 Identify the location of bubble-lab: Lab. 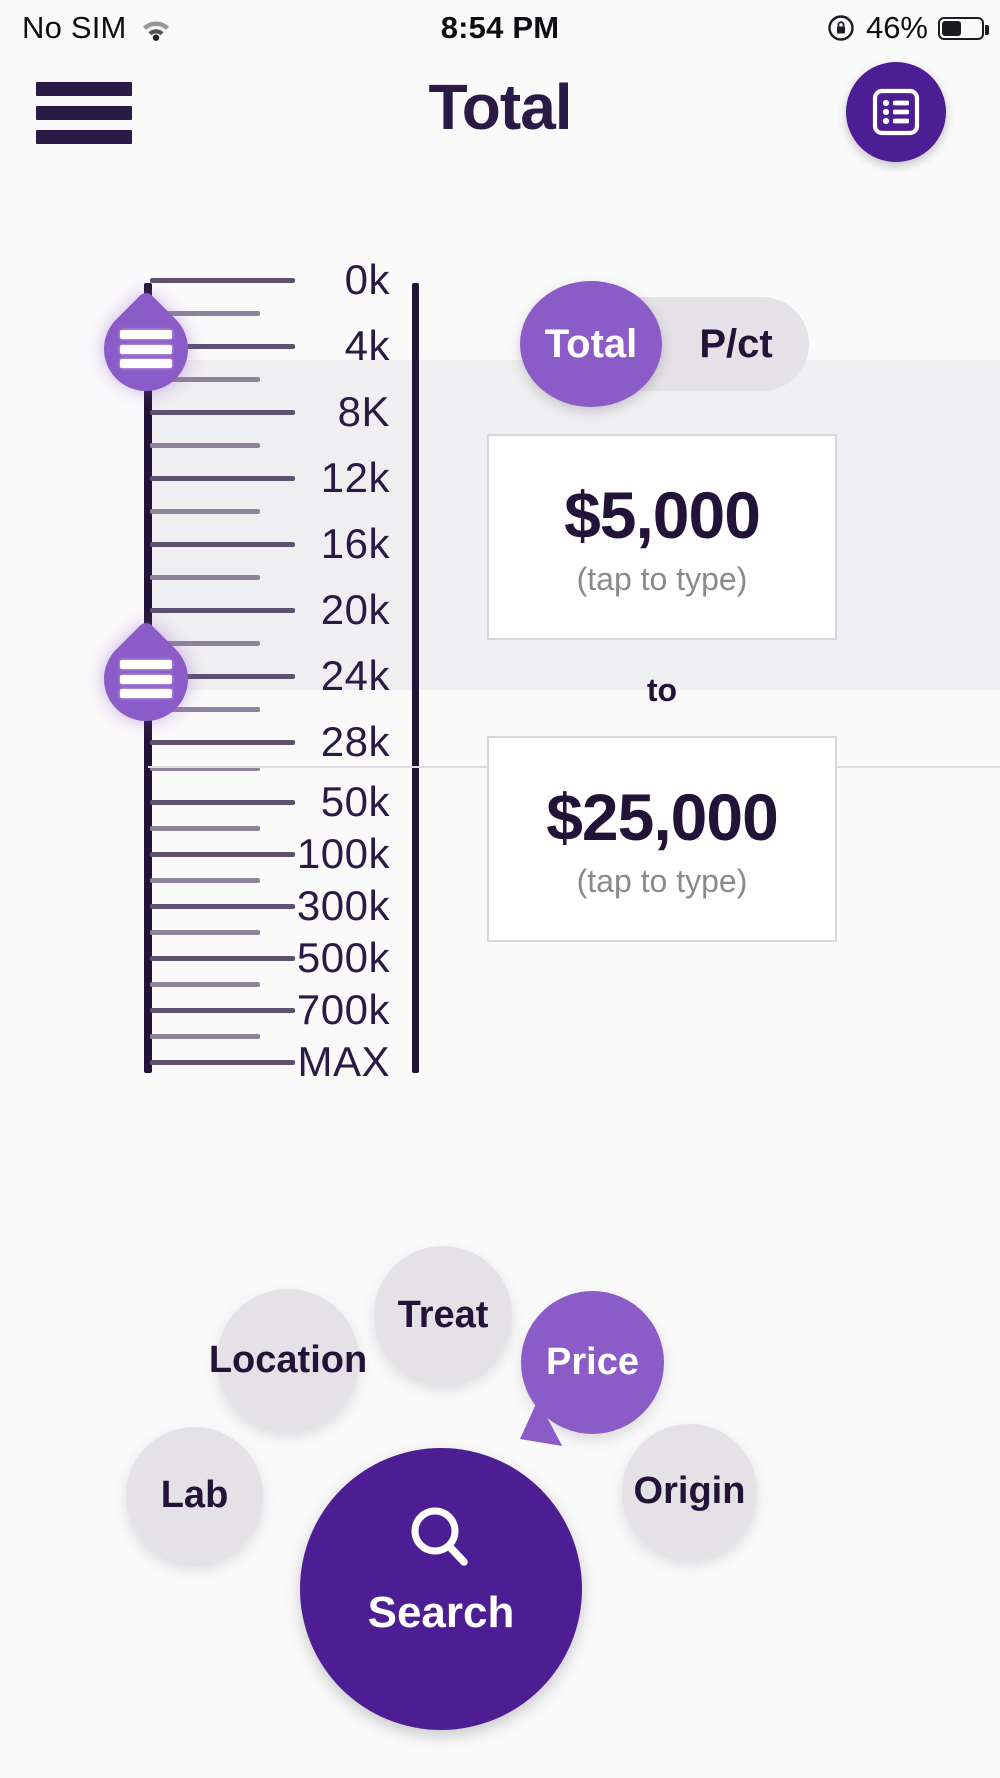
(194, 1495).